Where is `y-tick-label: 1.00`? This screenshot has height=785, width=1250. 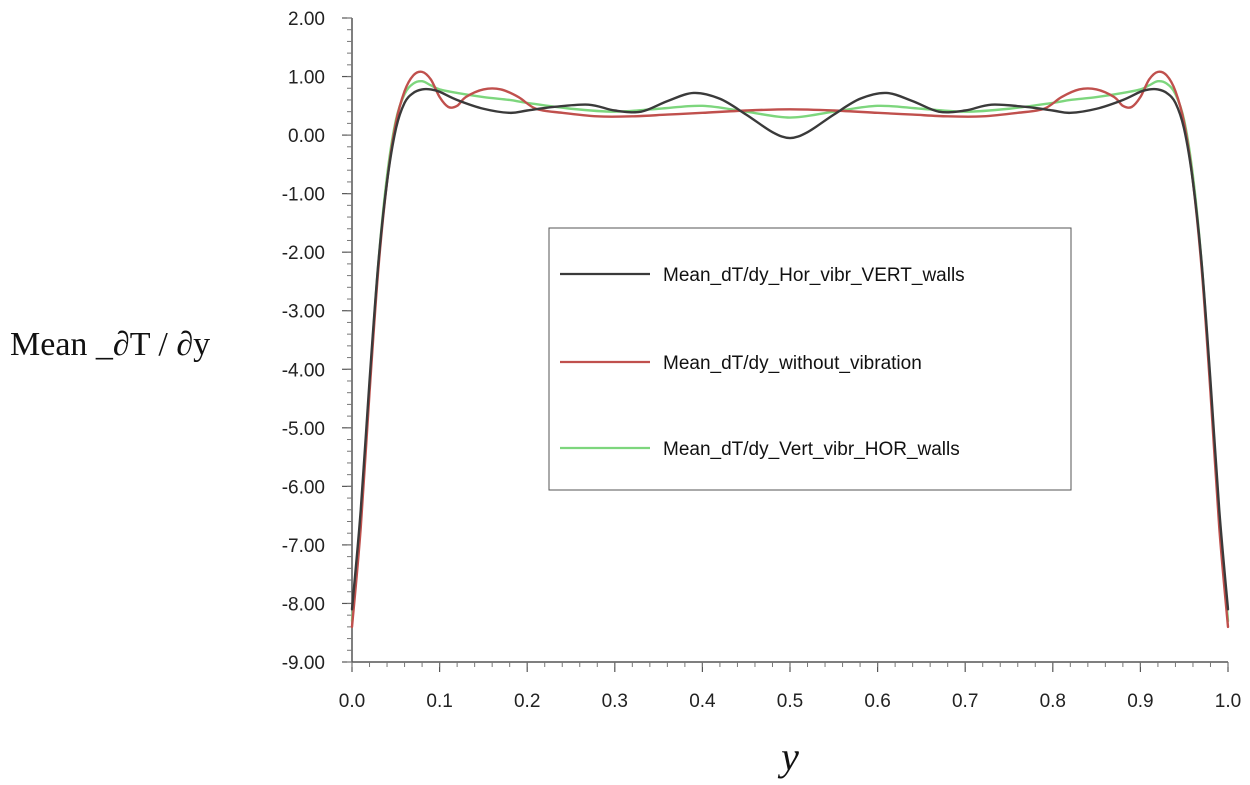 y-tick-label: 1.00 is located at coordinates (306, 78).